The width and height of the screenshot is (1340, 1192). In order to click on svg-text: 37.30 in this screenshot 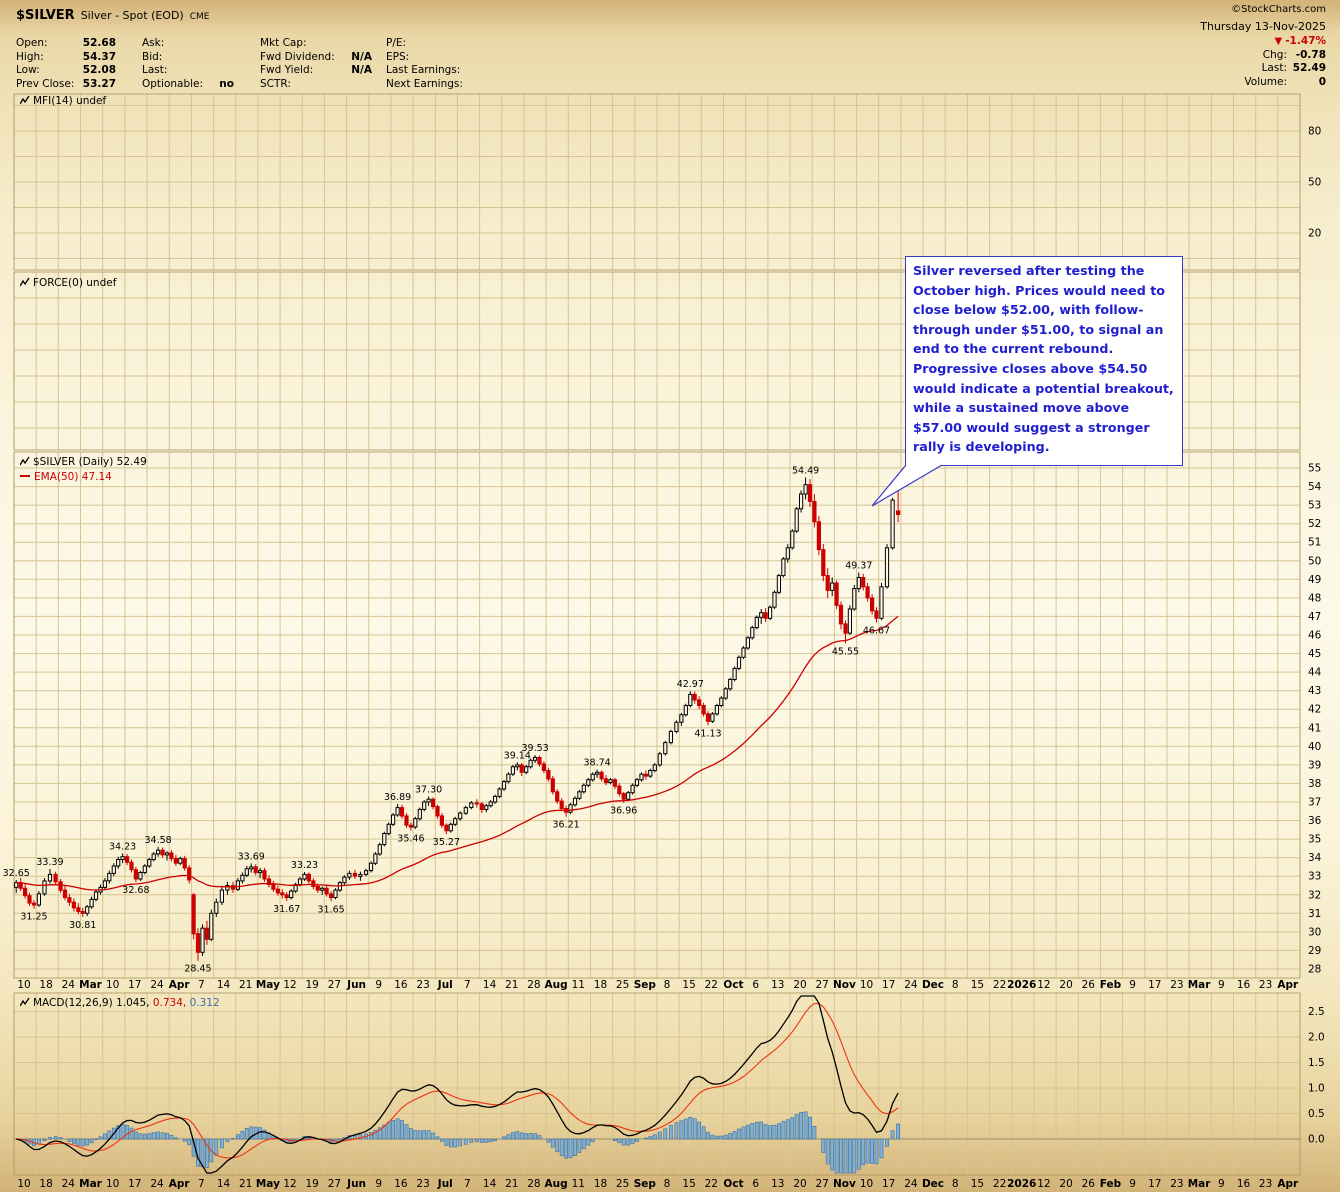, I will do `click(428, 789)`.